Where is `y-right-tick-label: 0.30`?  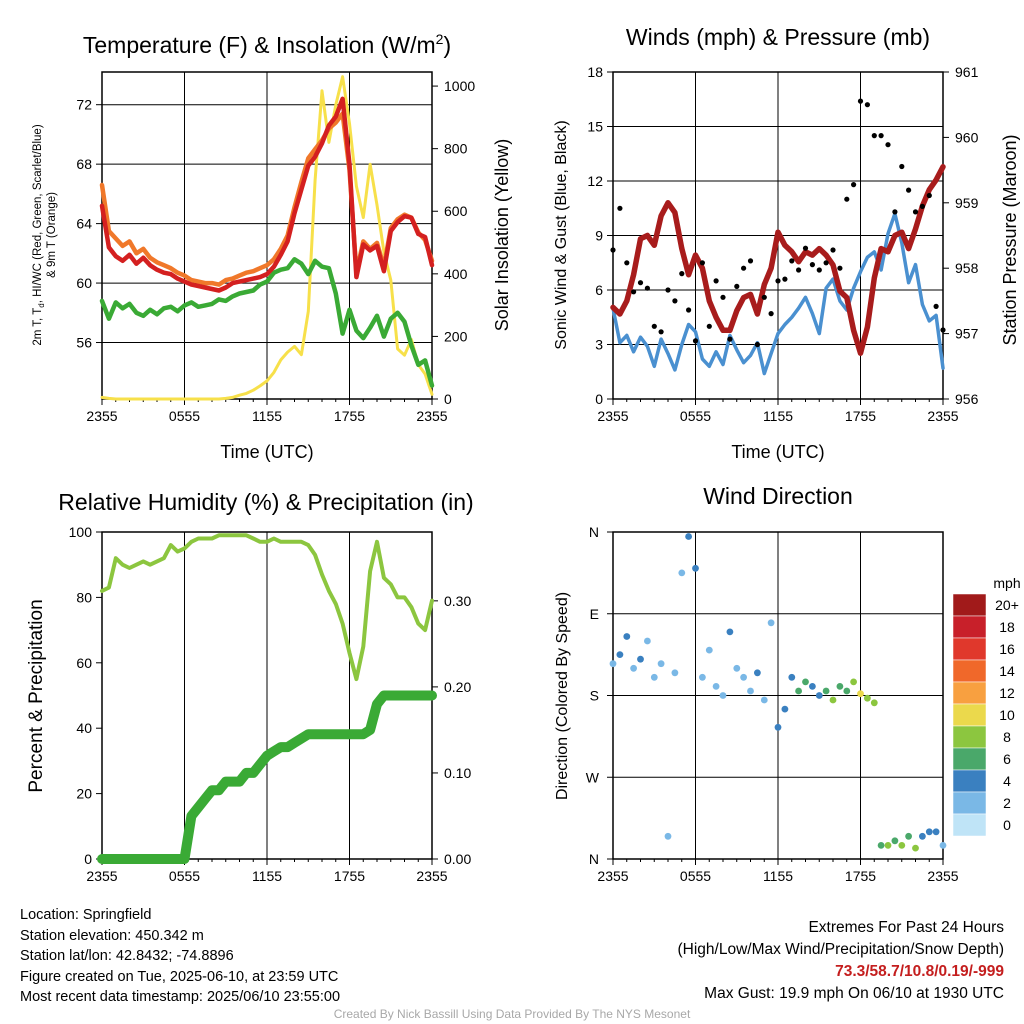
y-right-tick-label: 0.30 is located at coordinates (457, 601).